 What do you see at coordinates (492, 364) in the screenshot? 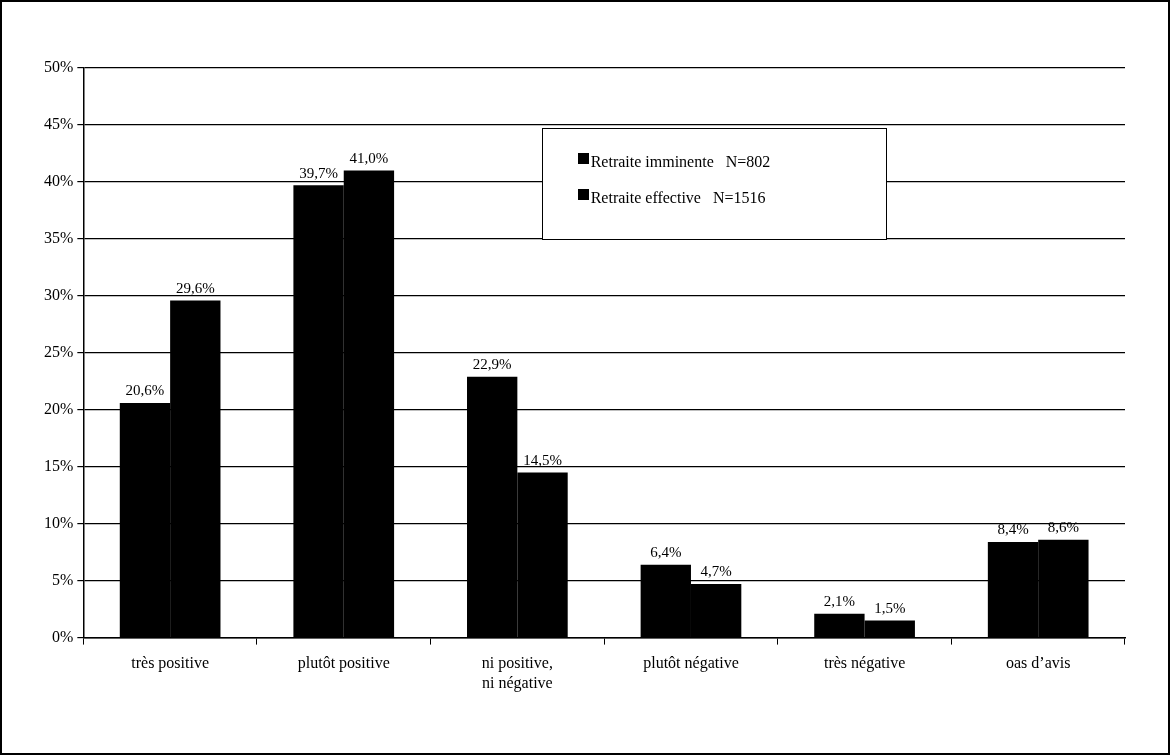
I see `data-label: 22,9%` at bounding box center [492, 364].